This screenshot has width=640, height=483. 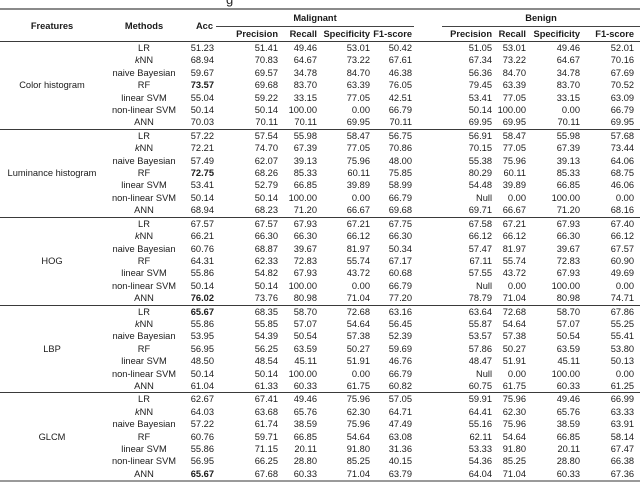 What do you see at coordinates (401, 122) in the screenshot?
I see `malignant-f1score-value: 70.11` at bounding box center [401, 122].